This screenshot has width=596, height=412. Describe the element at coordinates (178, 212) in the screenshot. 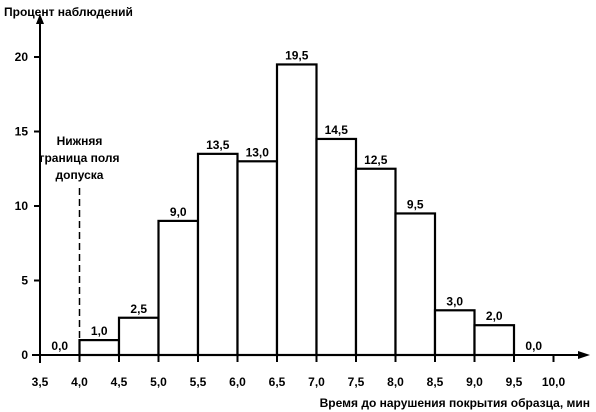

I see `bar-value-label-3: 9,0` at that location.